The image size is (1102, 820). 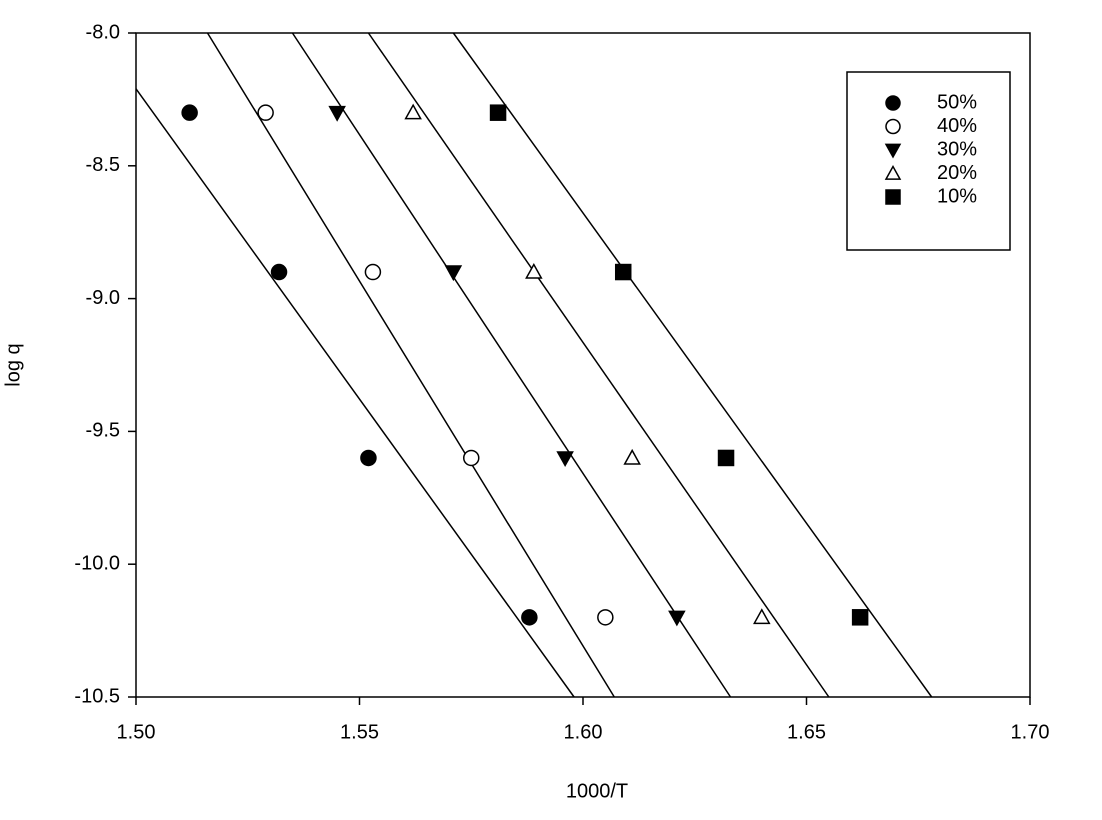 What do you see at coordinates (103, 165) in the screenshot?
I see `y-tick-label: -8.5` at bounding box center [103, 165].